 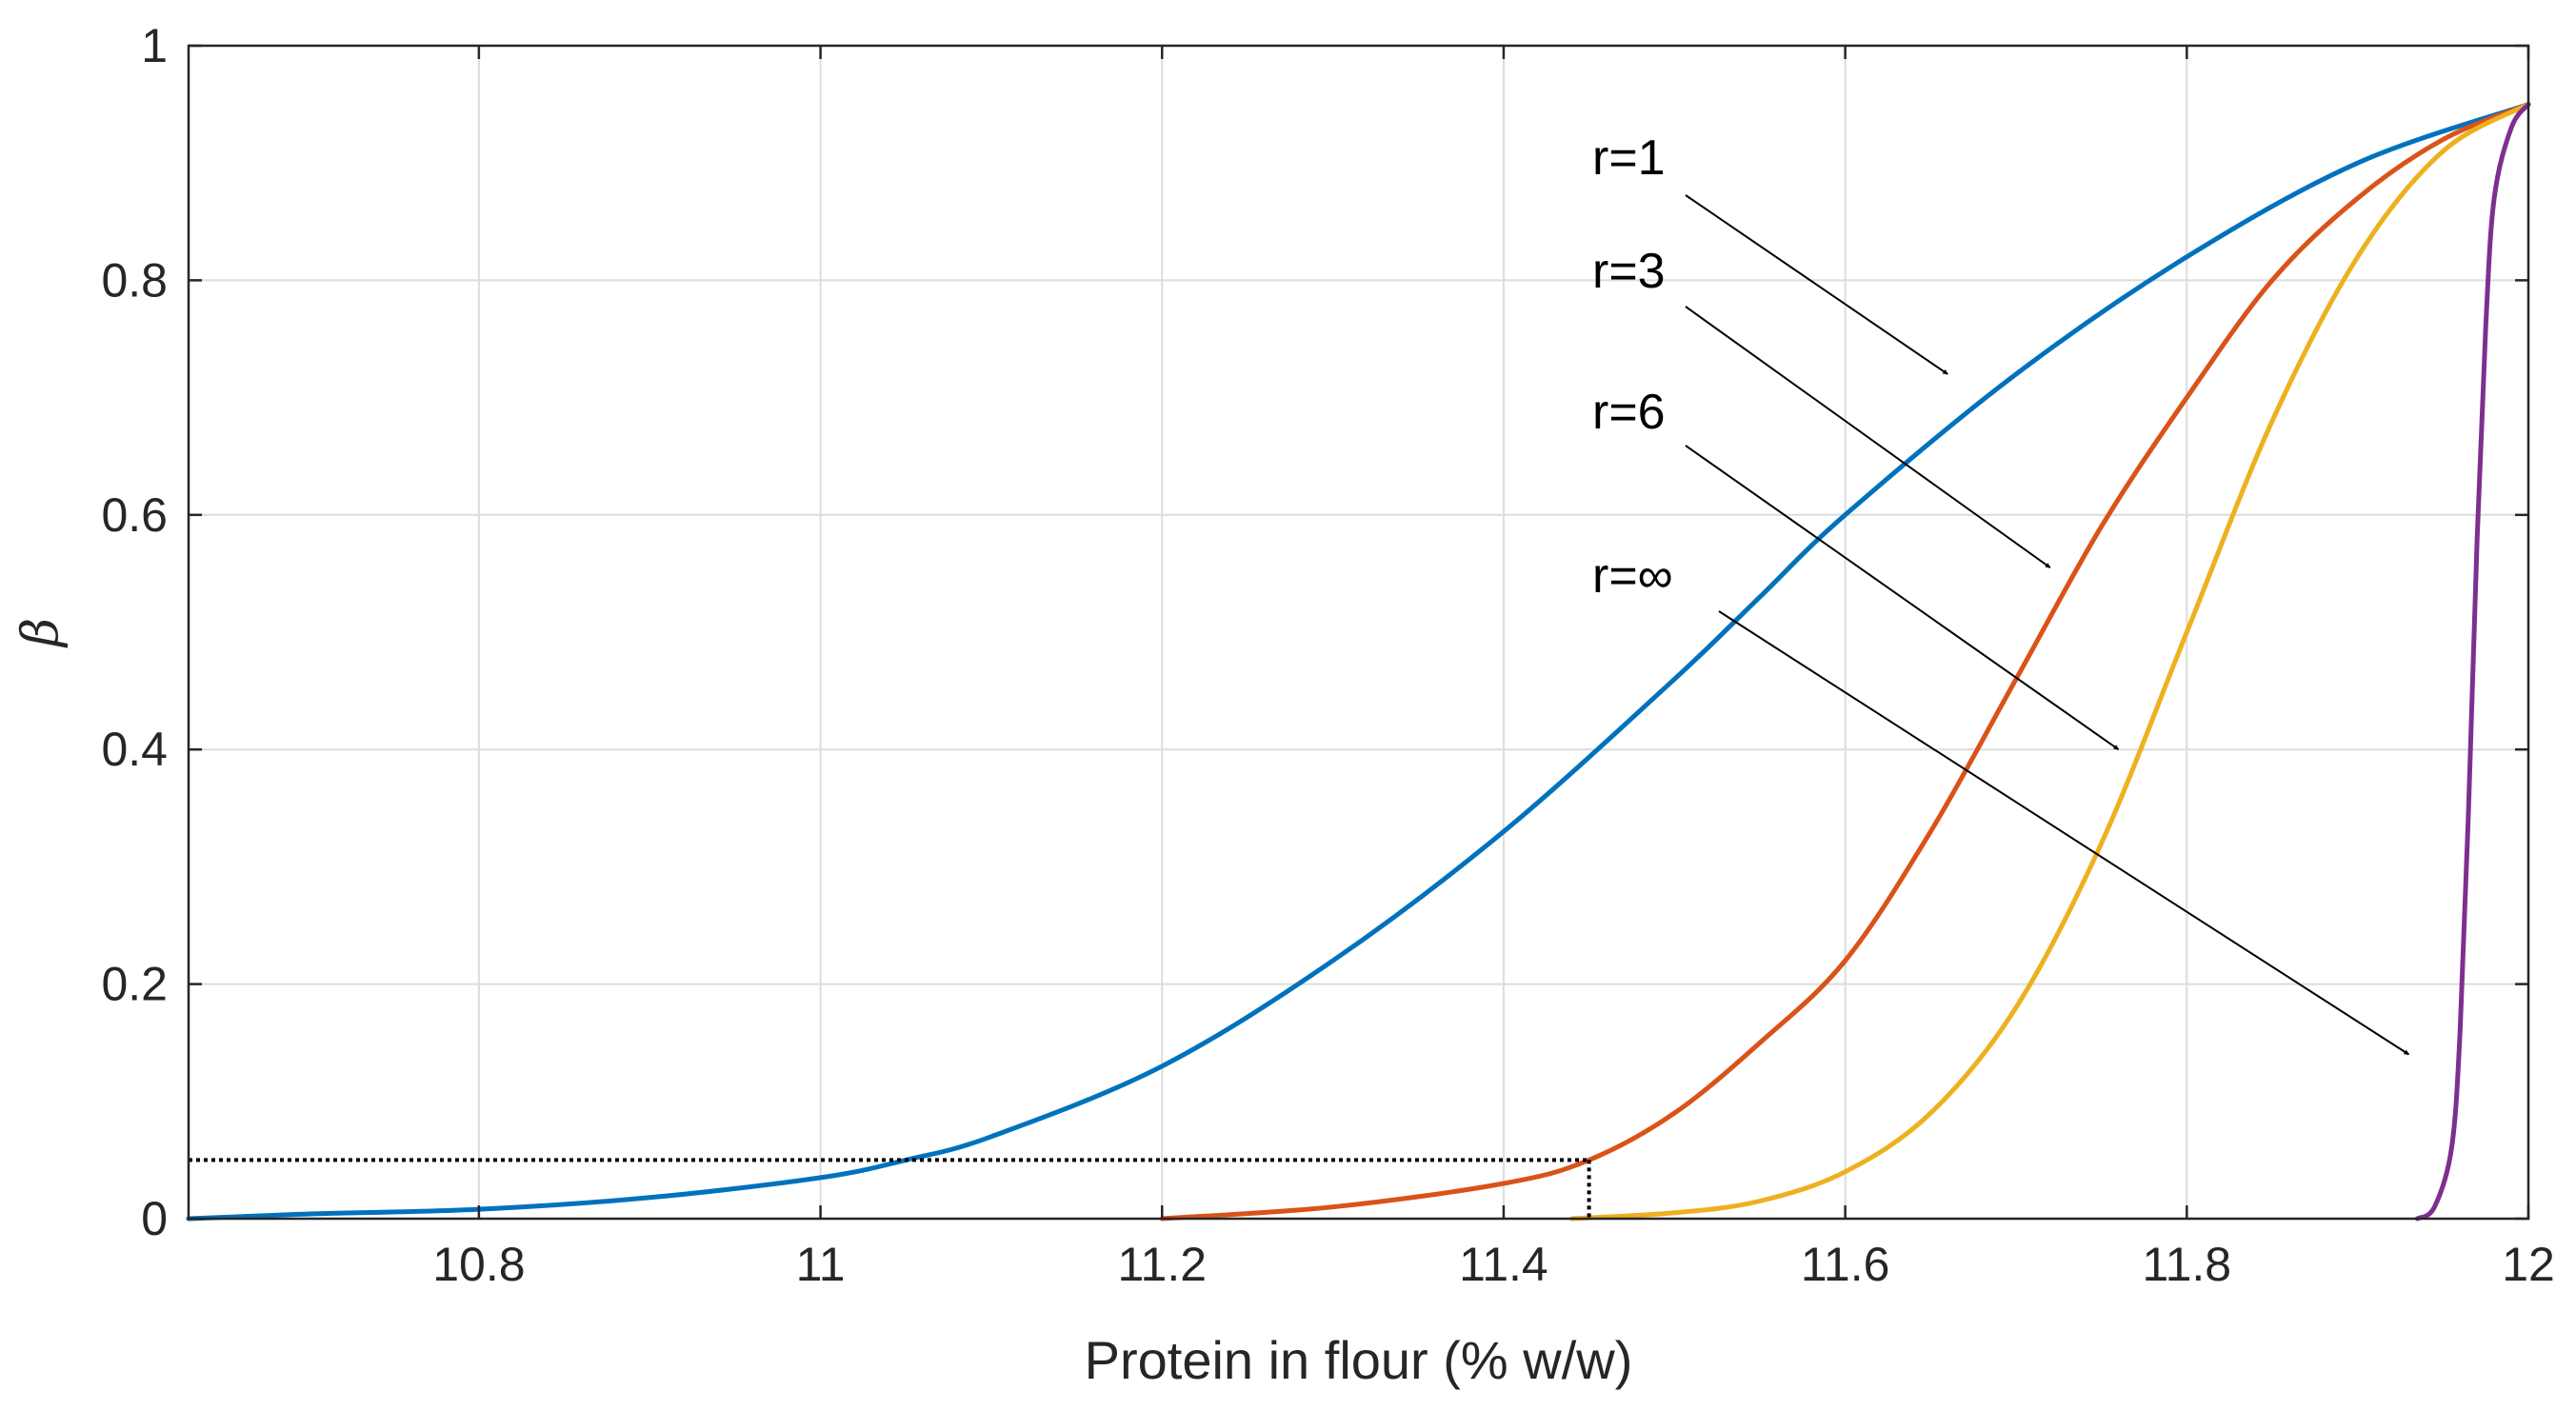 What do you see at coordinates (134, 984) in the screenshot?
I see `y-tick-label: 0.2` at bounding box center [134, 984].